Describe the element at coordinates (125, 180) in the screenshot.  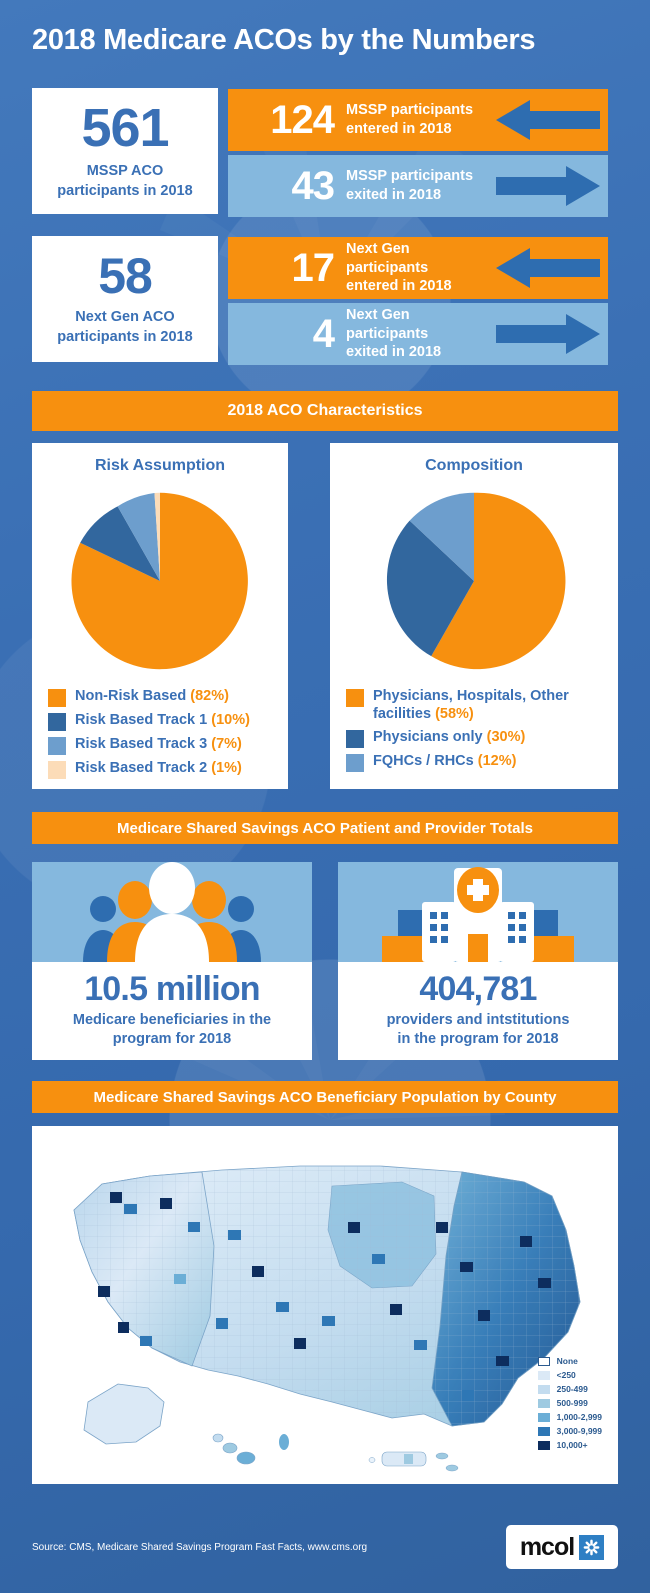
I see `mssp-total-caption: MSSP ACO participants in 2018` at that location.